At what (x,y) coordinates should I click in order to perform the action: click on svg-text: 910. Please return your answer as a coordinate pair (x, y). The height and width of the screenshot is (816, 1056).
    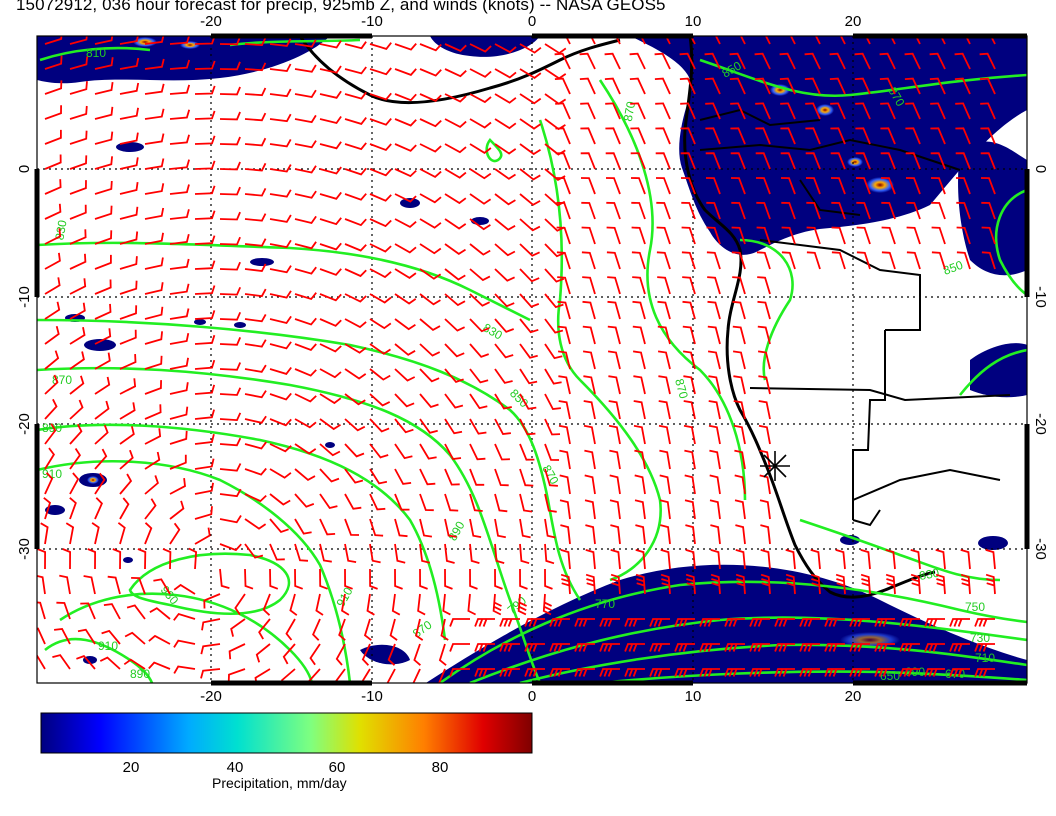
    Looking at the image, I should click on (108, 646).